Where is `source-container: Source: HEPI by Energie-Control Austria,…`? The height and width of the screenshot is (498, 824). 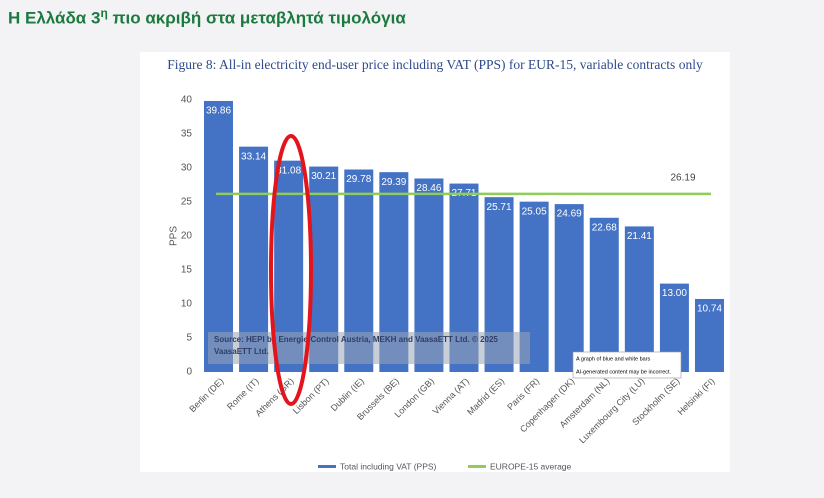
source-container: Source: HEPI by Energie-Control Austria,… is located at coordinates (356, 345).